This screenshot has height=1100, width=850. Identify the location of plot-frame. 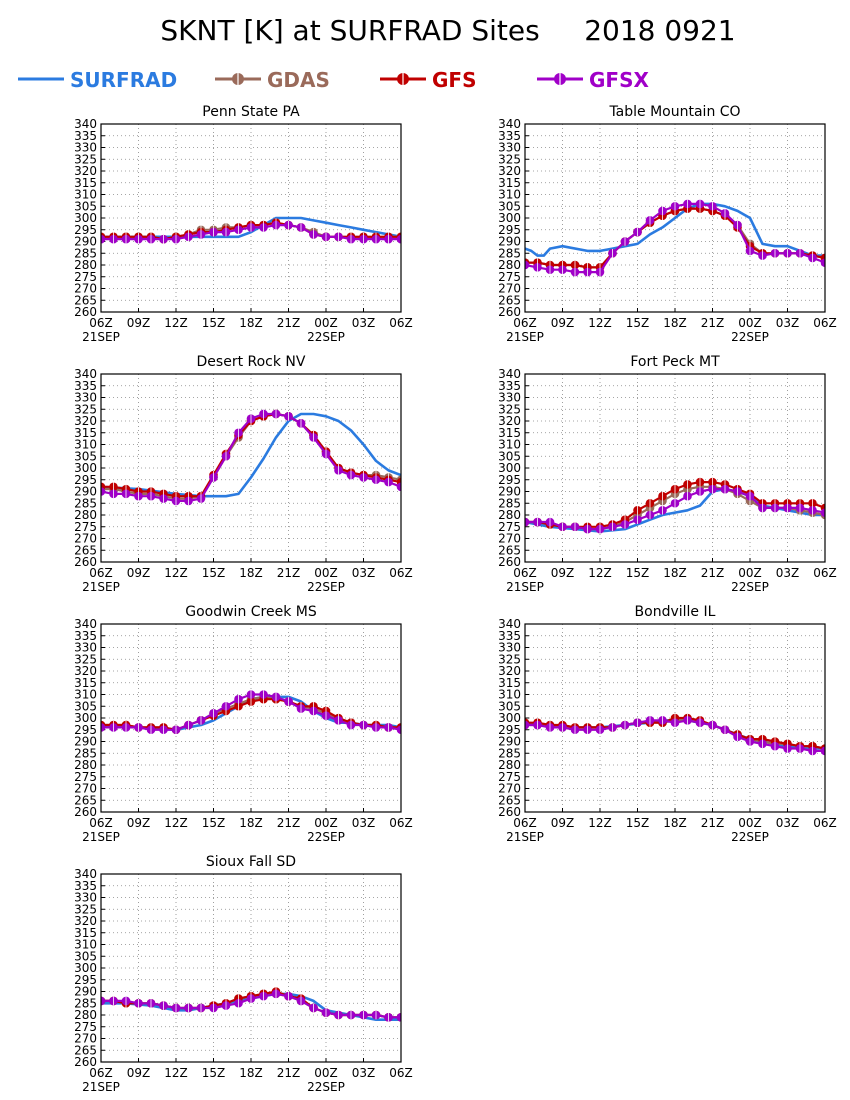
(251, 718).